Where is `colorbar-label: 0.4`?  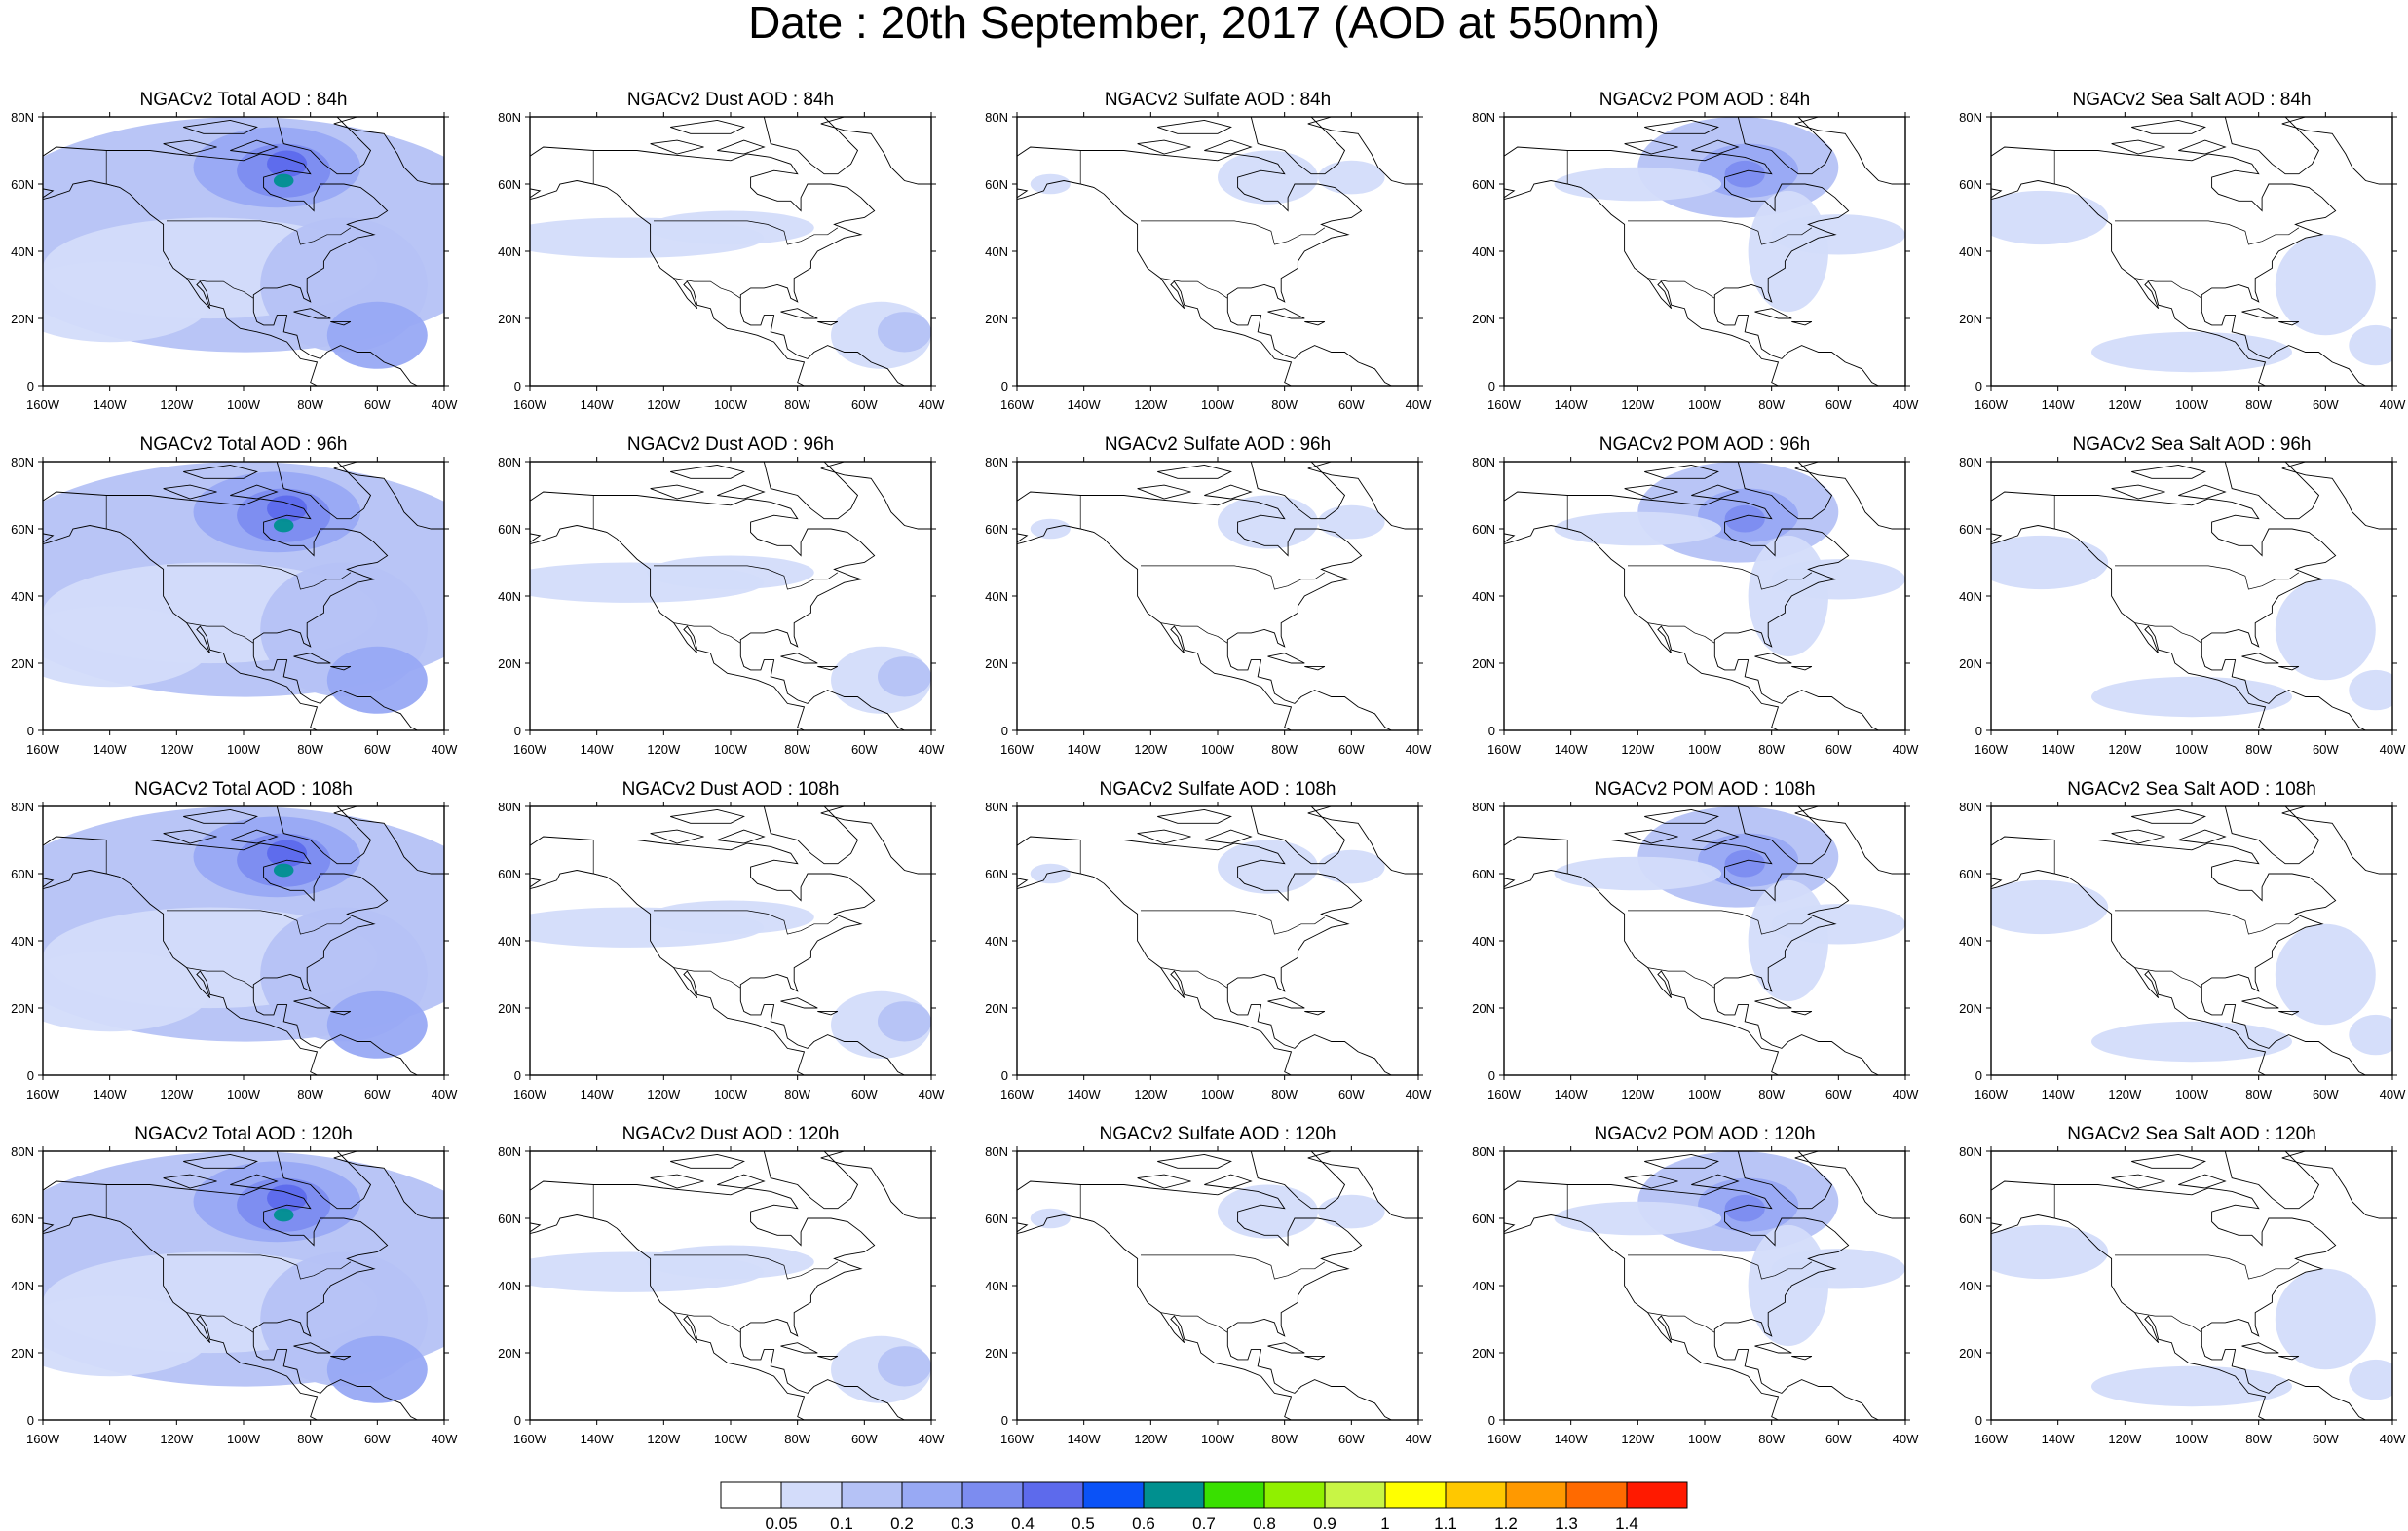
colorbar-label: 0.4 is located at coordinates (1023, 1522).